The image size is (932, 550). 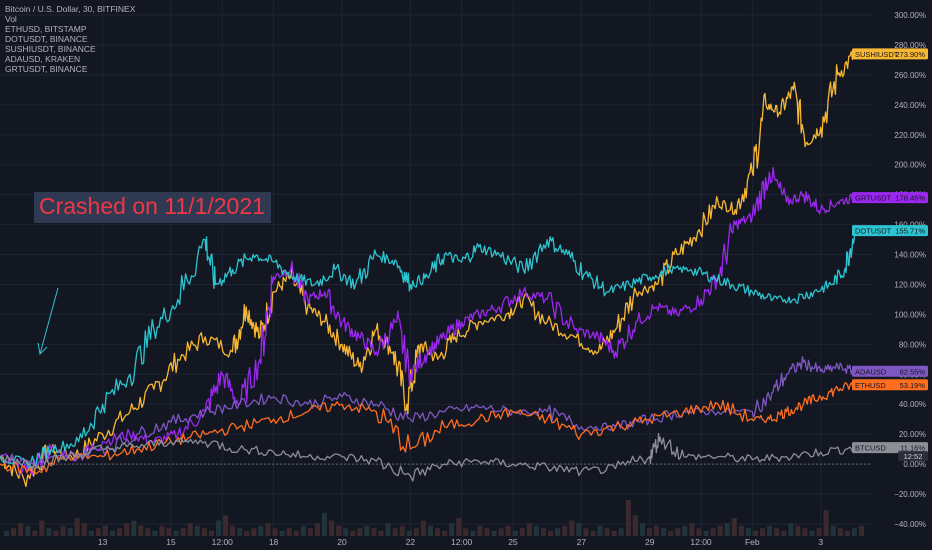 I want to click on legend-item-btc: Bitcoin / U.S. Dollar, 30, BITFINEX, so click(x=70, y=9).